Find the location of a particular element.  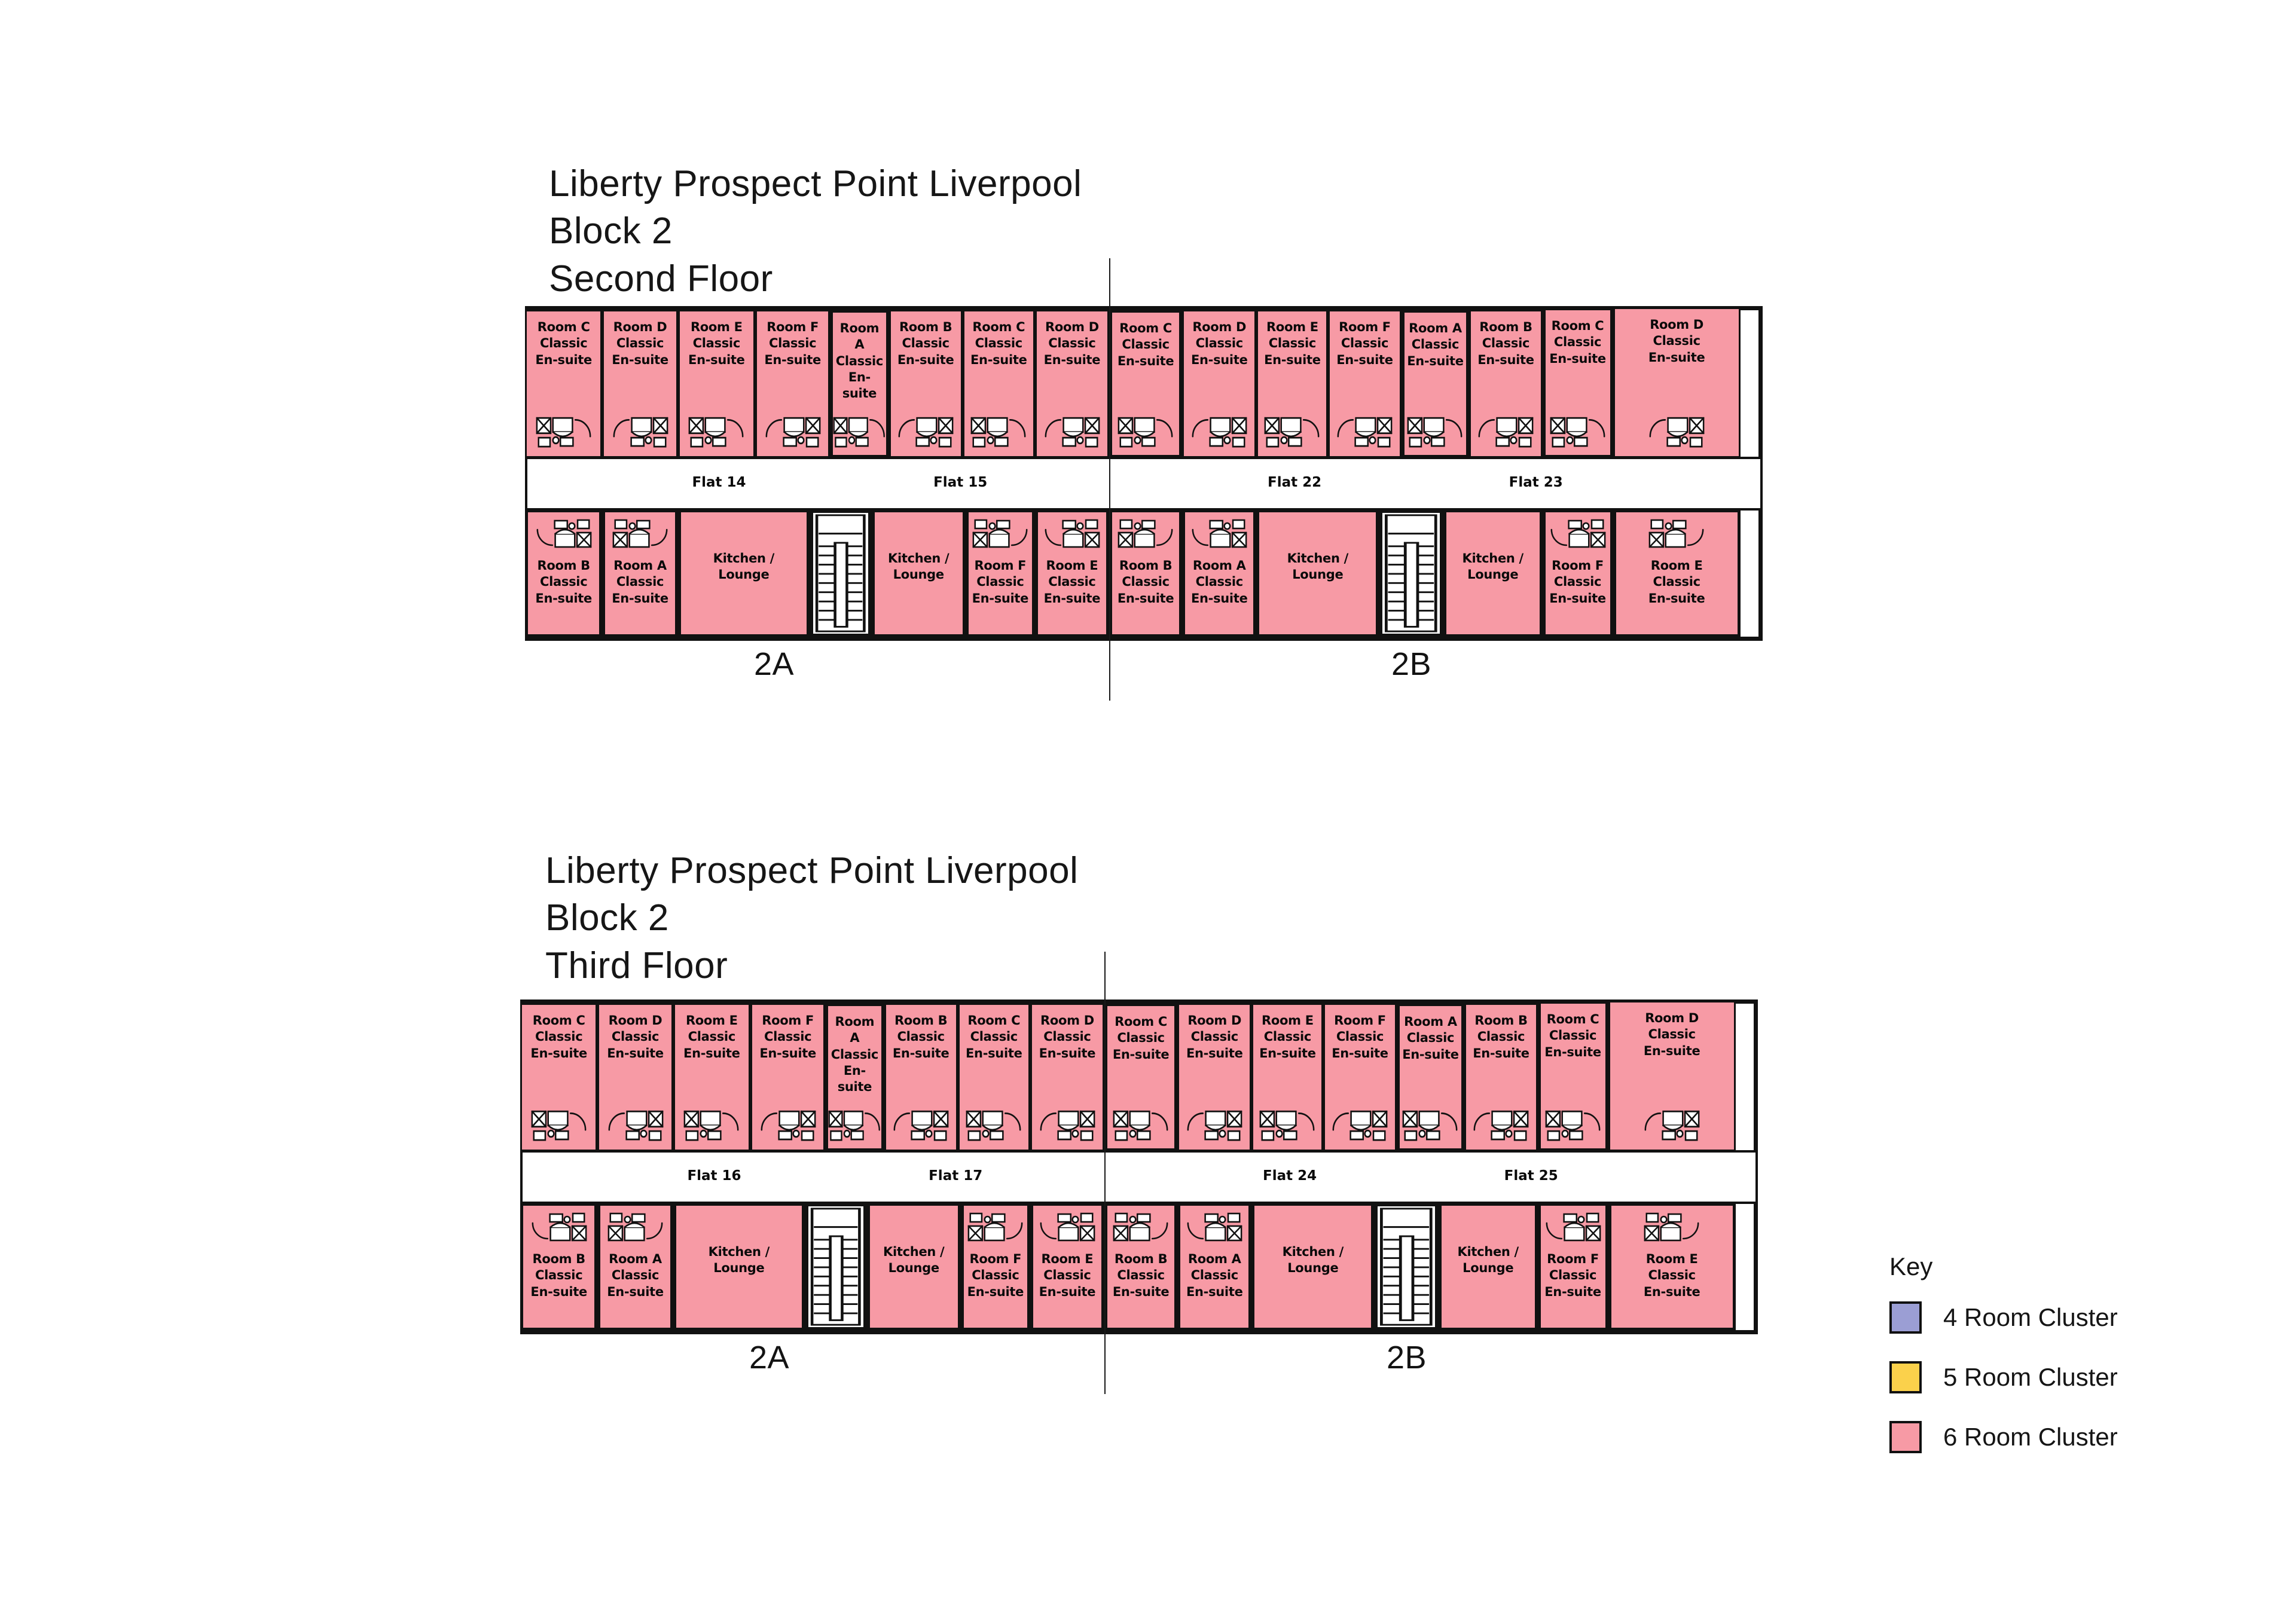

flat-label-1: Flat 16 is located at coordinates (714, 1176).